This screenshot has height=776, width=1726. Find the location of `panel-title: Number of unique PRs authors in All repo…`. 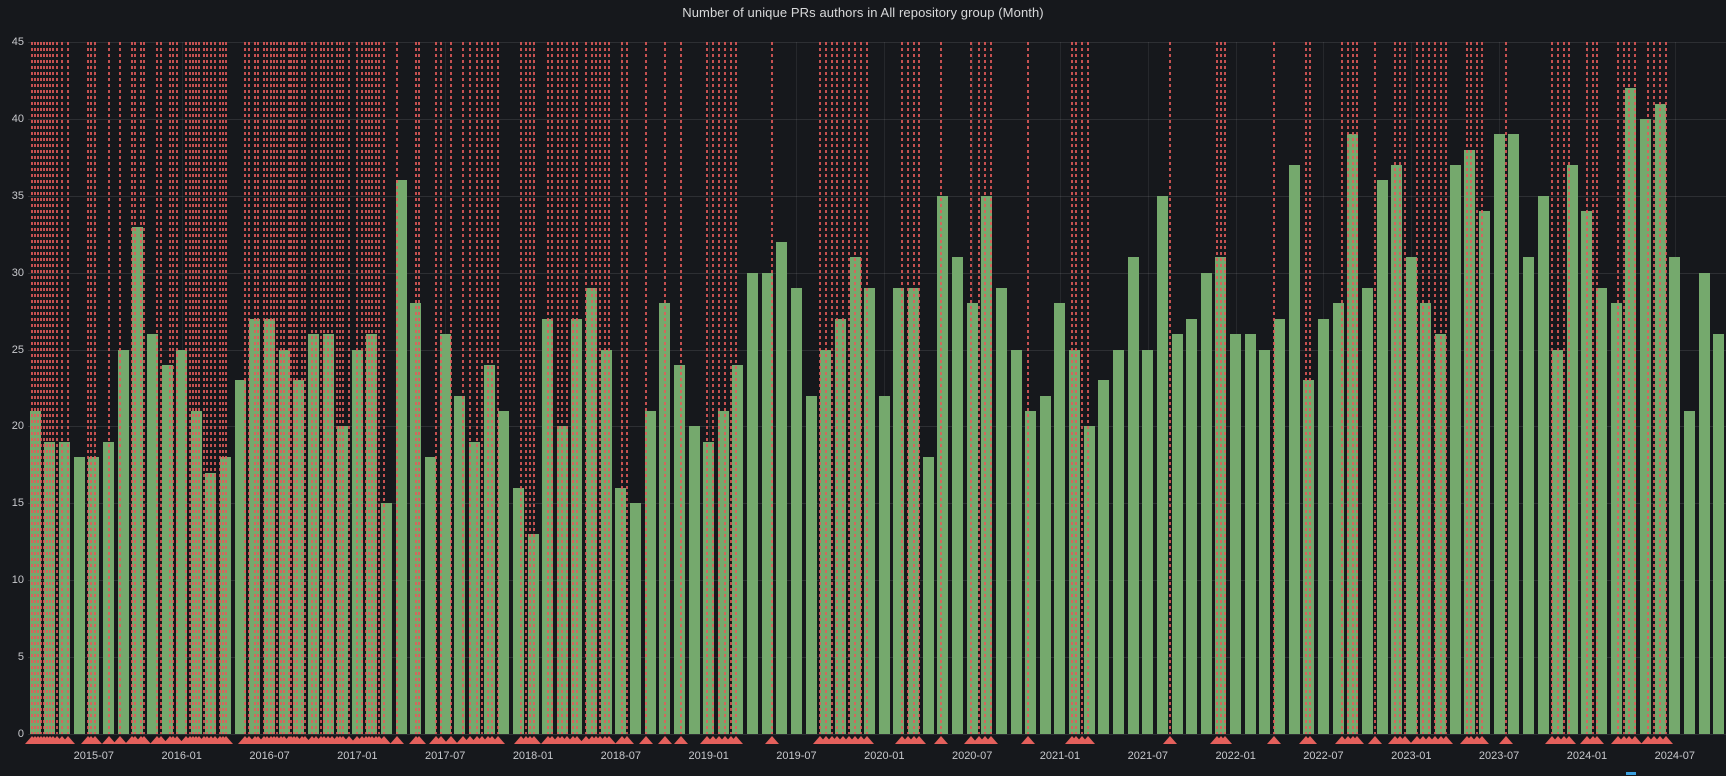

panel-title: Number of unique PRs authors in All repo… is located at coordinates (863, 12).